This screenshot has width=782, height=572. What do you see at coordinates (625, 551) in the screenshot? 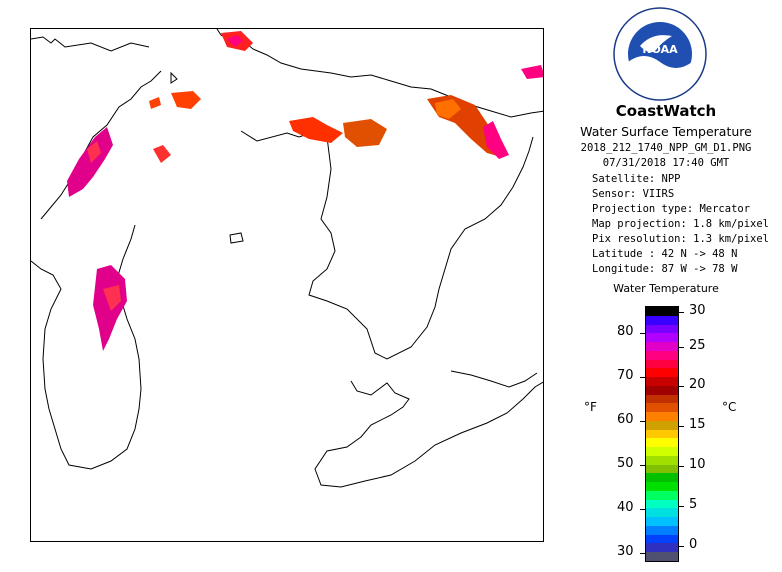
I see `fahrenheit-tick-label: 30` at bounding box center [625, 551].